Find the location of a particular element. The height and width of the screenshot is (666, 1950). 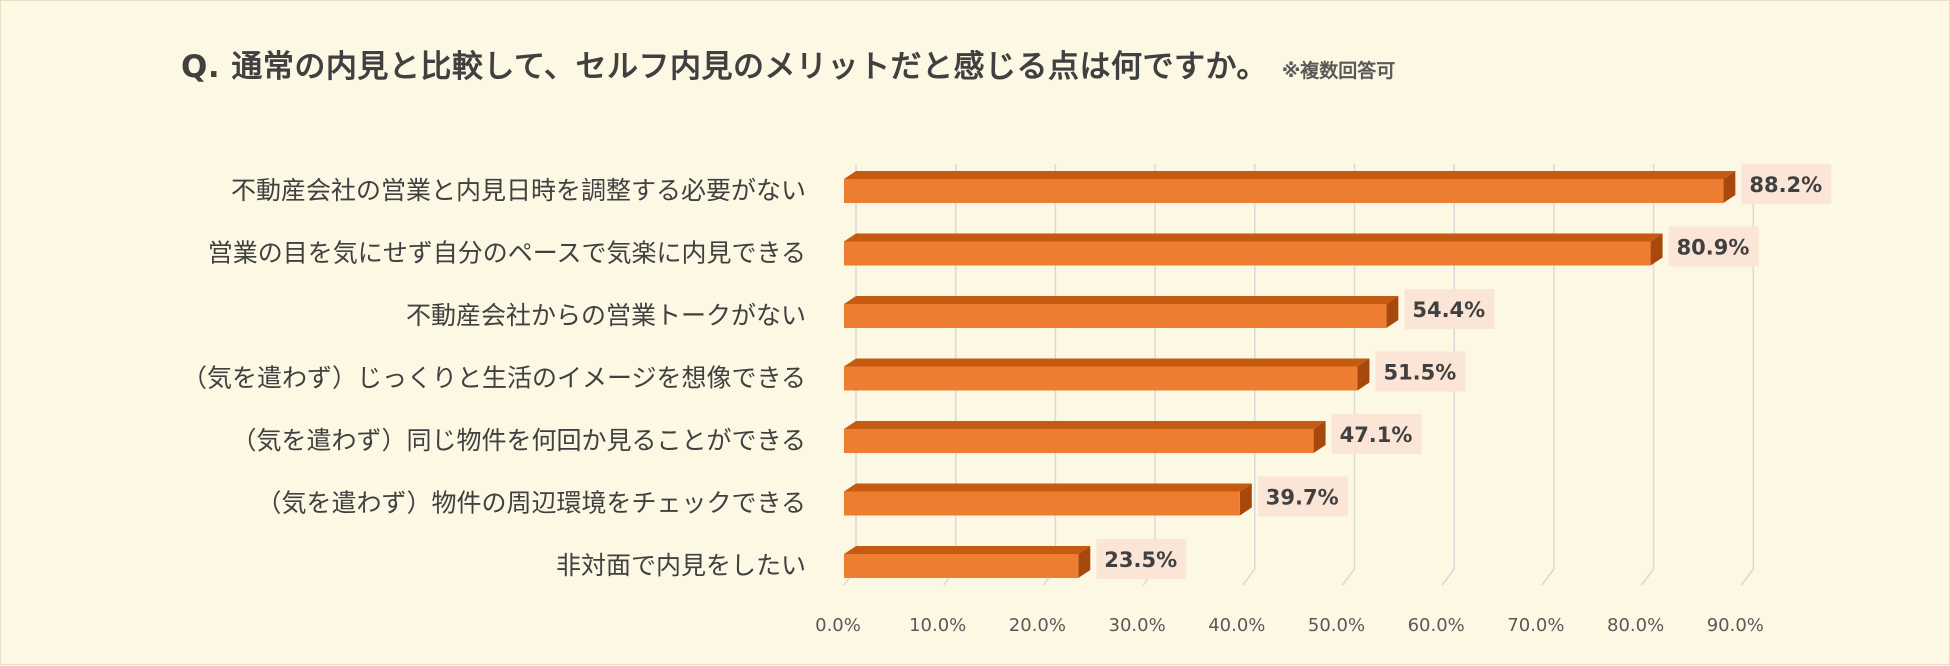

category-label: 不動産会社からの営業トークがない is located at coordinates (606, 315).